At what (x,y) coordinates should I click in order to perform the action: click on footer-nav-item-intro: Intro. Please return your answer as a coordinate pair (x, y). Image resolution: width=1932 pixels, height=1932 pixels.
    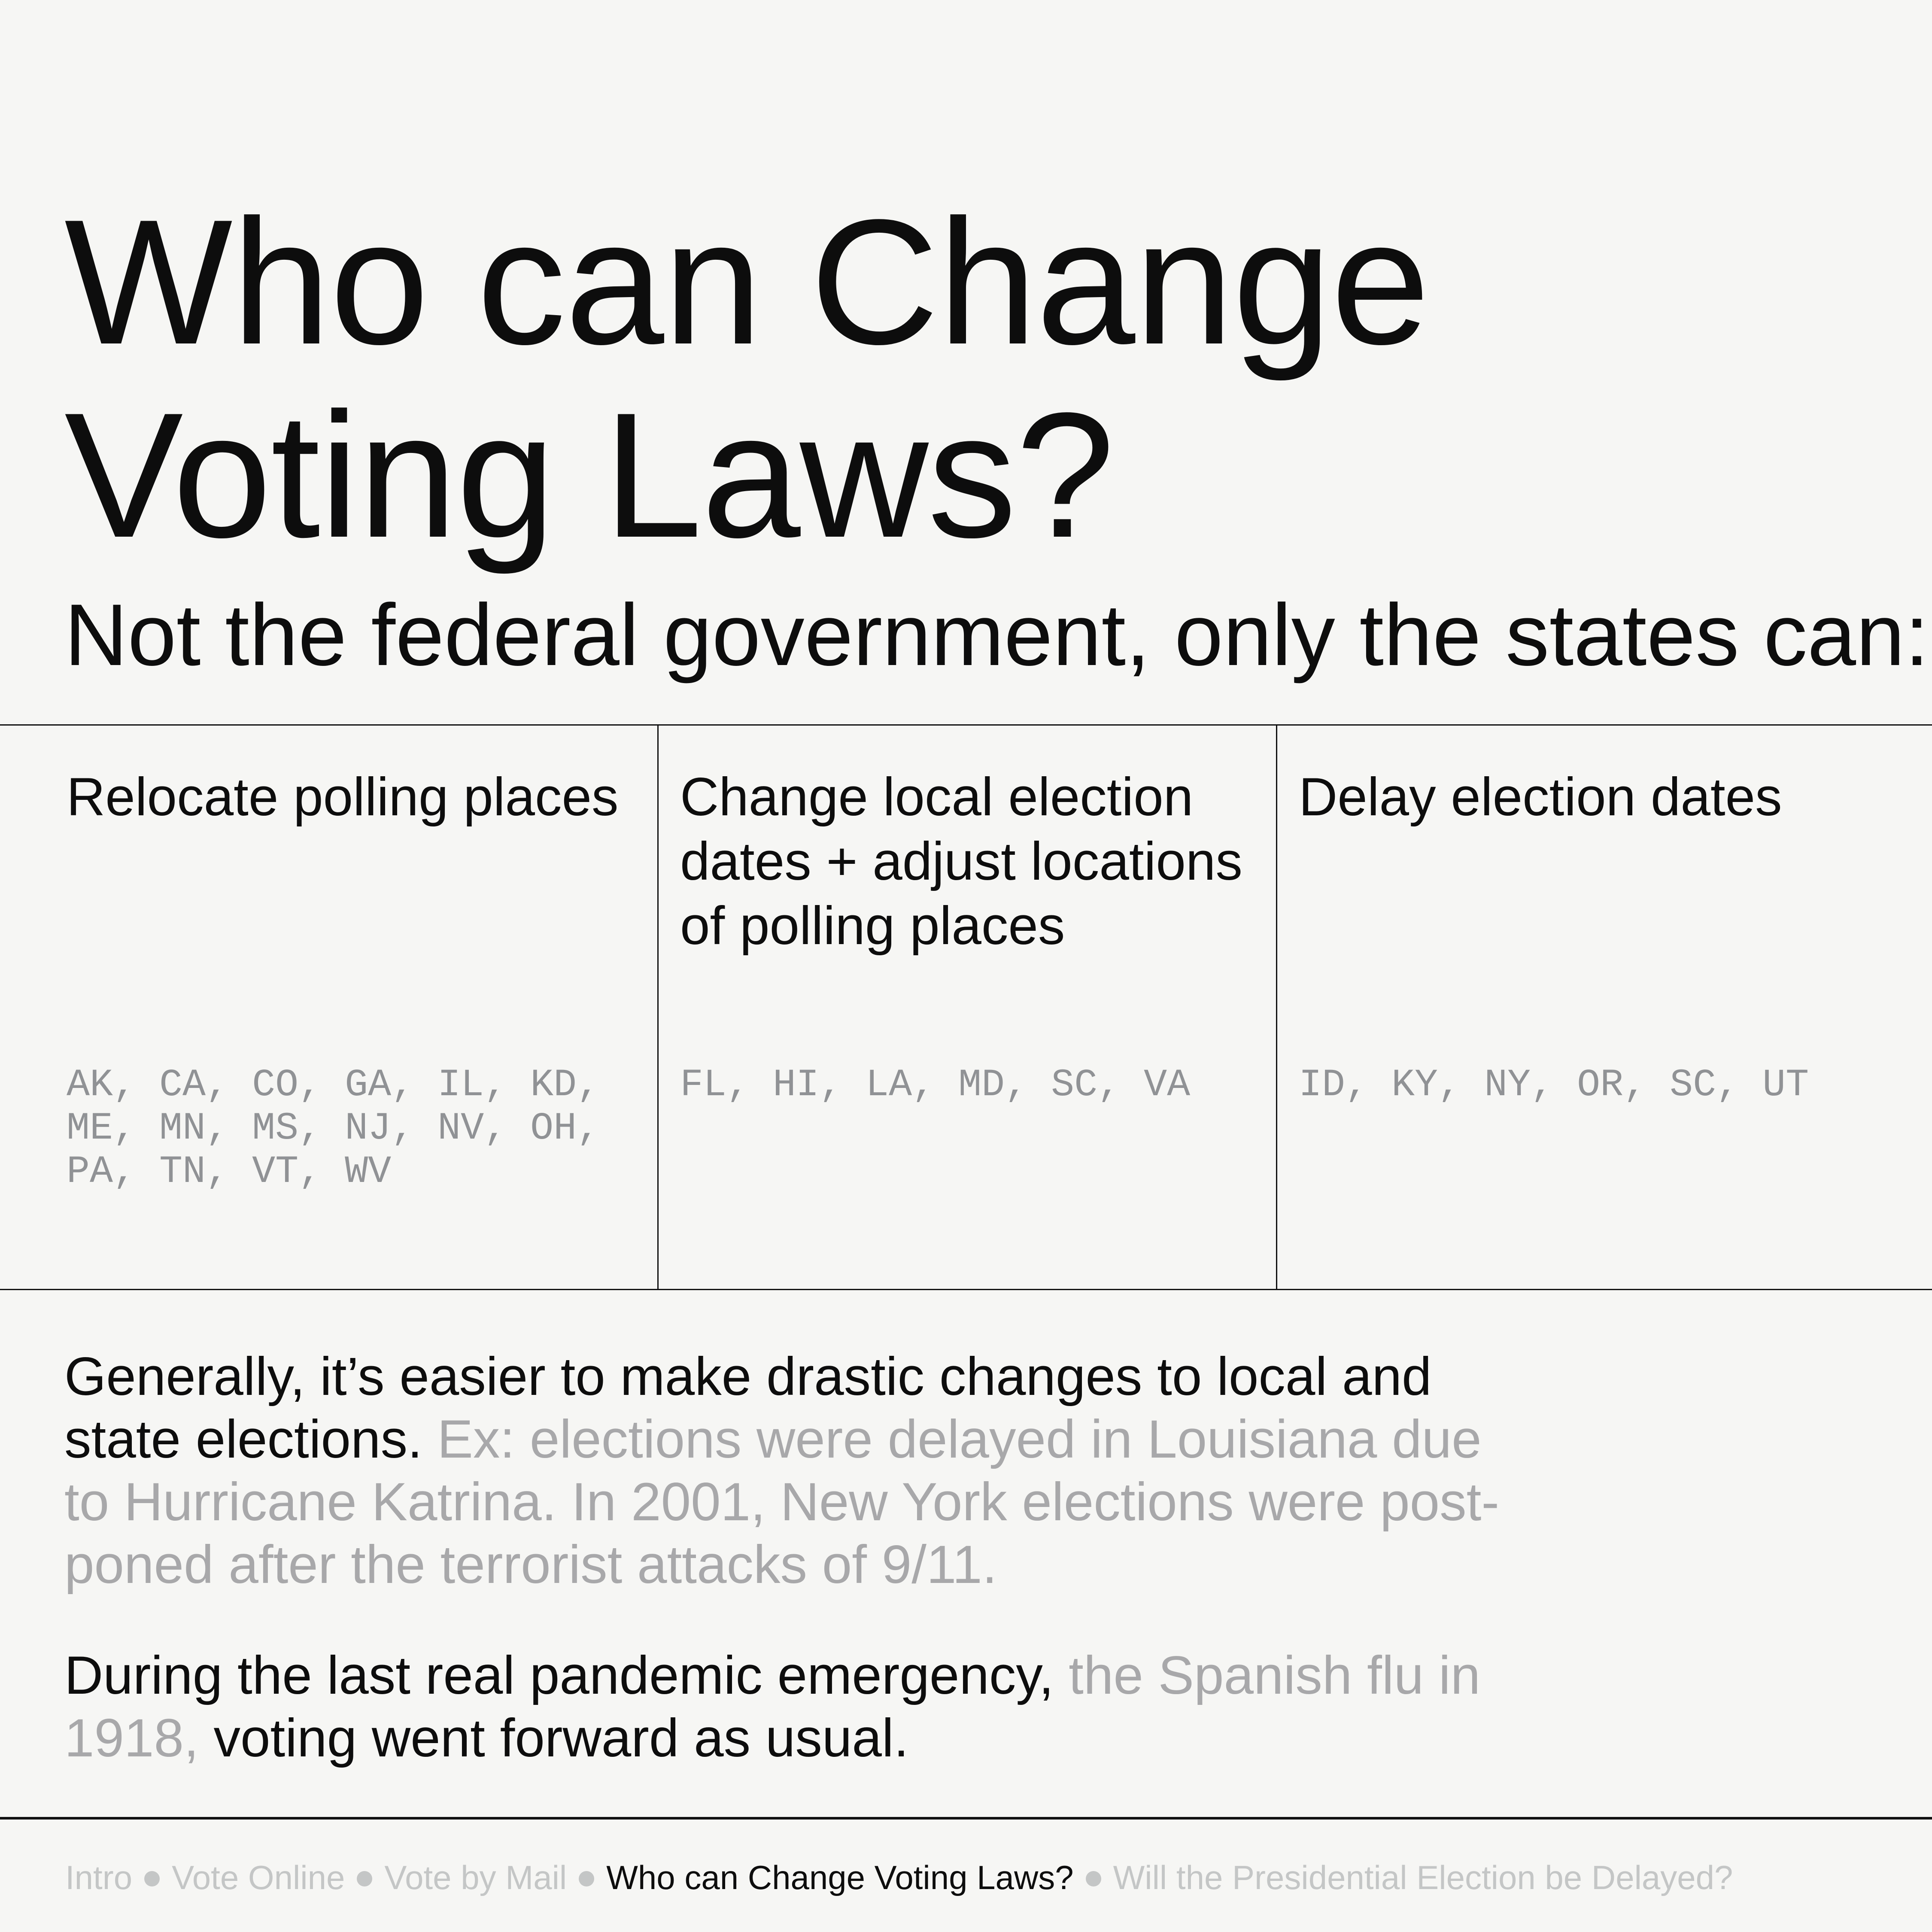
    Looking at the image, I should click on (99, 1878).